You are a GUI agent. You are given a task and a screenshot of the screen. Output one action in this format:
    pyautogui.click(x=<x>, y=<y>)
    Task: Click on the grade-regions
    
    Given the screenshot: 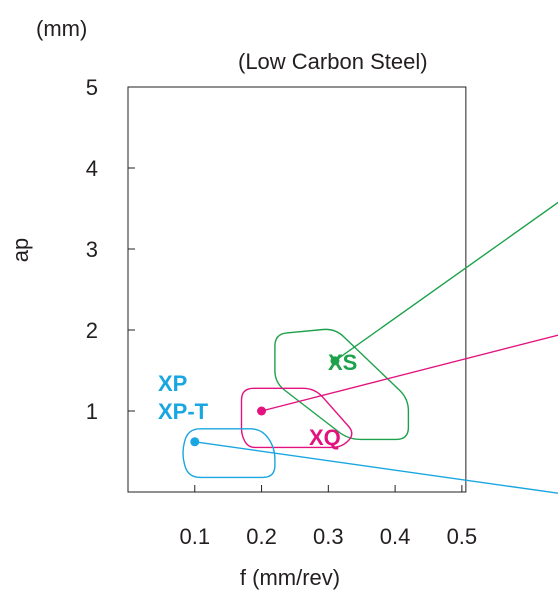 What is the action you would take?
    pyautogui.click(x=296, y=403)
    